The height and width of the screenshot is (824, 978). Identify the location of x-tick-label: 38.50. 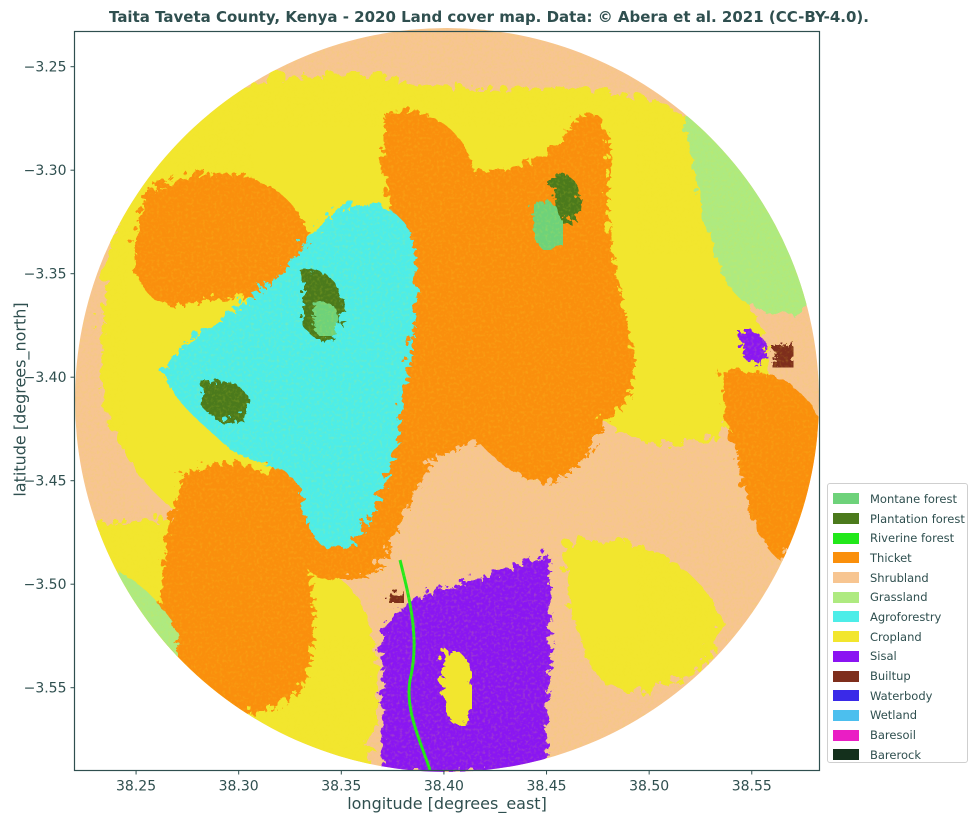
(649, 787).